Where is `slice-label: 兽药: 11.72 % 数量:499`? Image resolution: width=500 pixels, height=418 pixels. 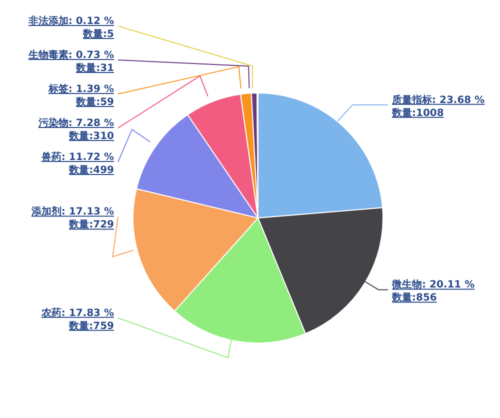 slice-label: 兽药: 11.72 % 数量:499 is located at coordinates (77, 163).